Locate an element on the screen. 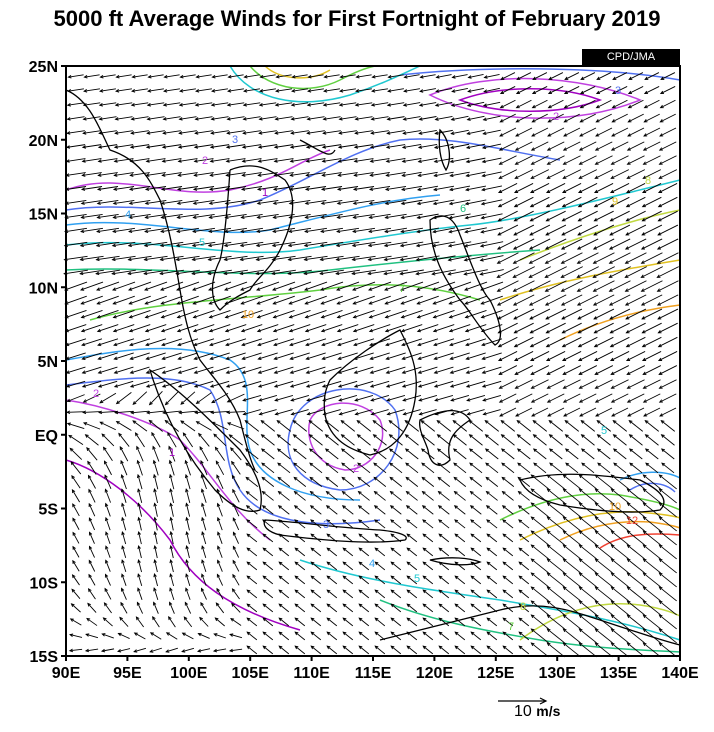 Image resolution: width=714 pixels, height=732 pixels. lon-tick-label: 135E is located at coordinates (619, 673).